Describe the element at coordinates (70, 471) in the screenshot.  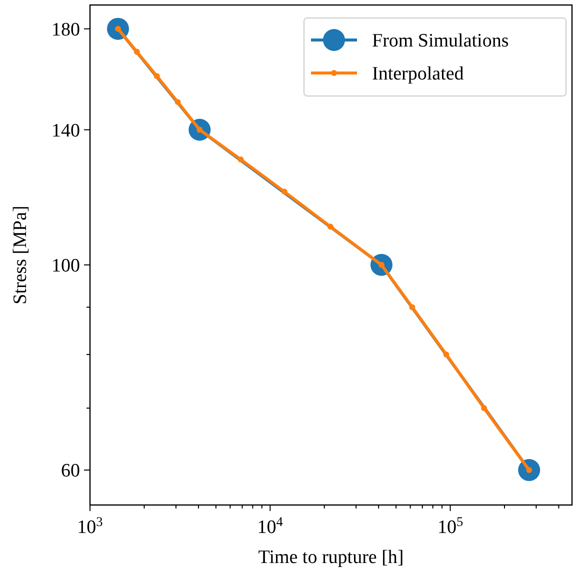
I see `y-tick-label: 60` at that location.